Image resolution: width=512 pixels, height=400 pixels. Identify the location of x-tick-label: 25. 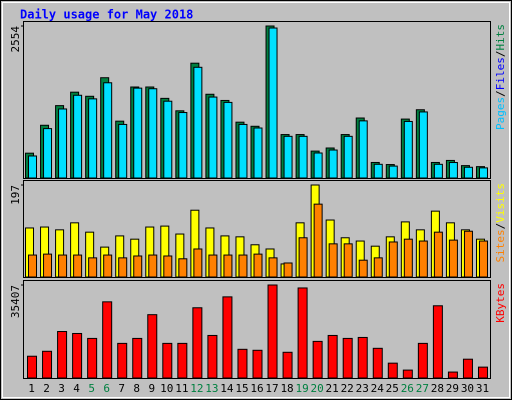
(392, 388).